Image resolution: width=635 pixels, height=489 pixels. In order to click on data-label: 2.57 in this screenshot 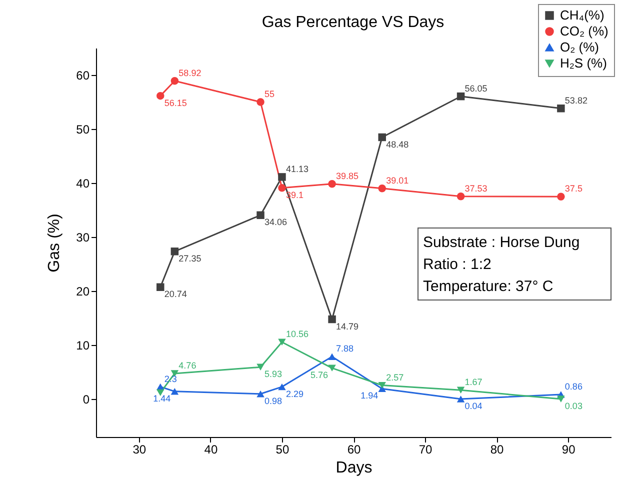, I will do `click(395, 377)`.